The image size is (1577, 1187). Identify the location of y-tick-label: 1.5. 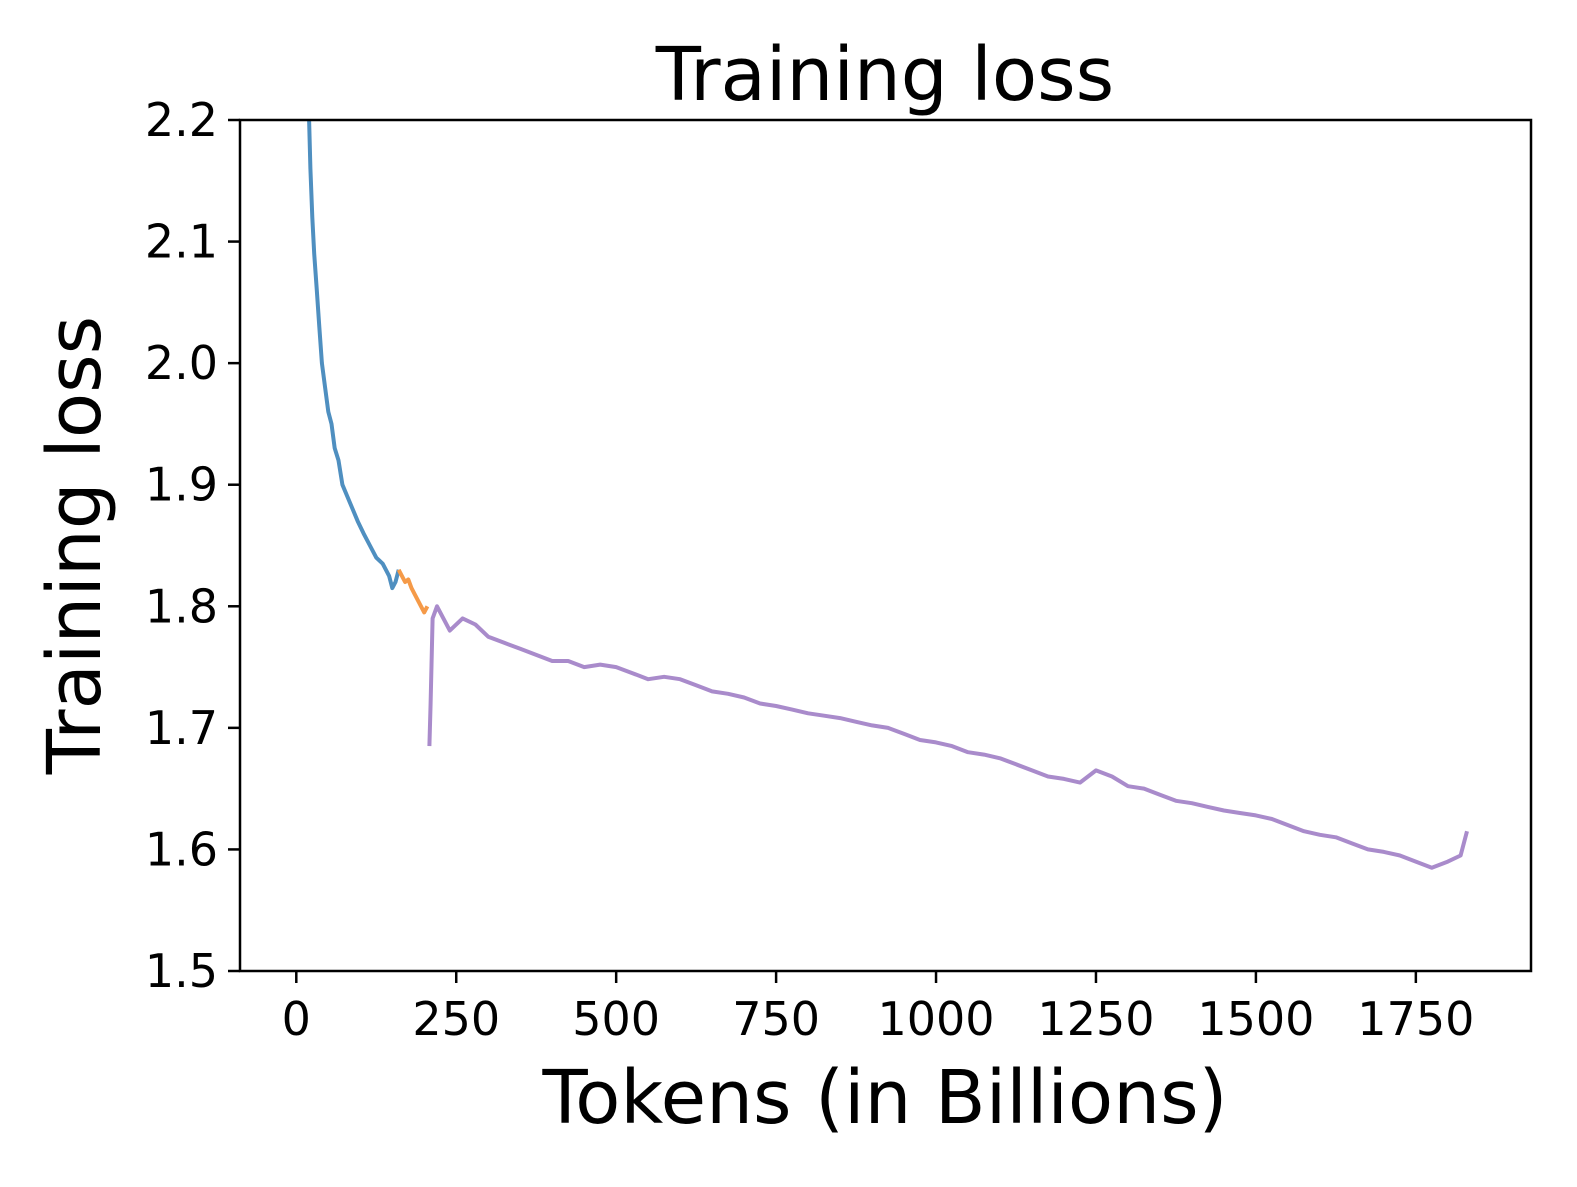
(181, 971).